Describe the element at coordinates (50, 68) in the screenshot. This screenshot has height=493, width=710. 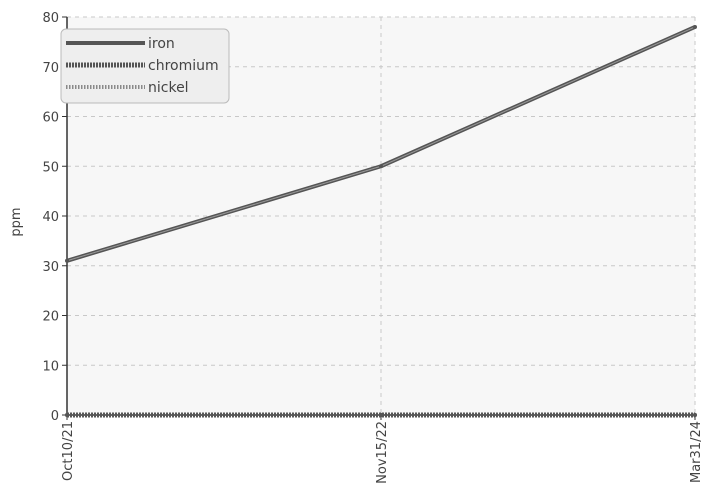
I see `y-tick-label: 70` at that location.